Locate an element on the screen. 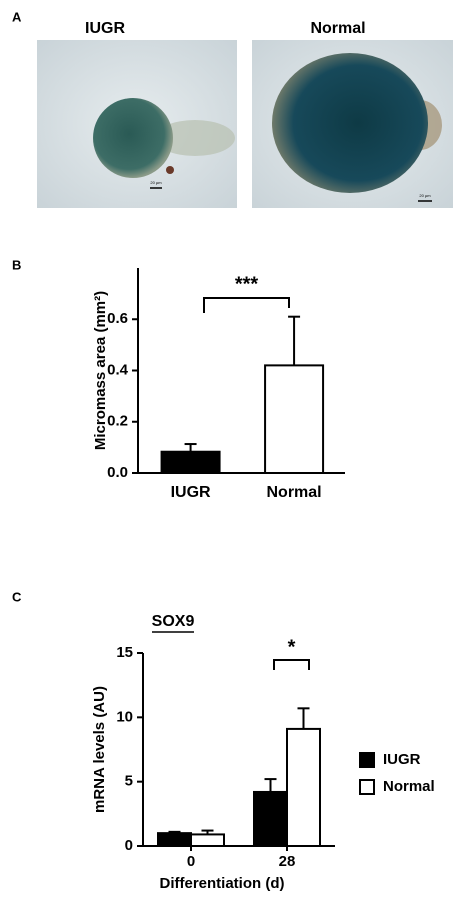  y-tick-label: 5 is located at coordinates (129, 781).